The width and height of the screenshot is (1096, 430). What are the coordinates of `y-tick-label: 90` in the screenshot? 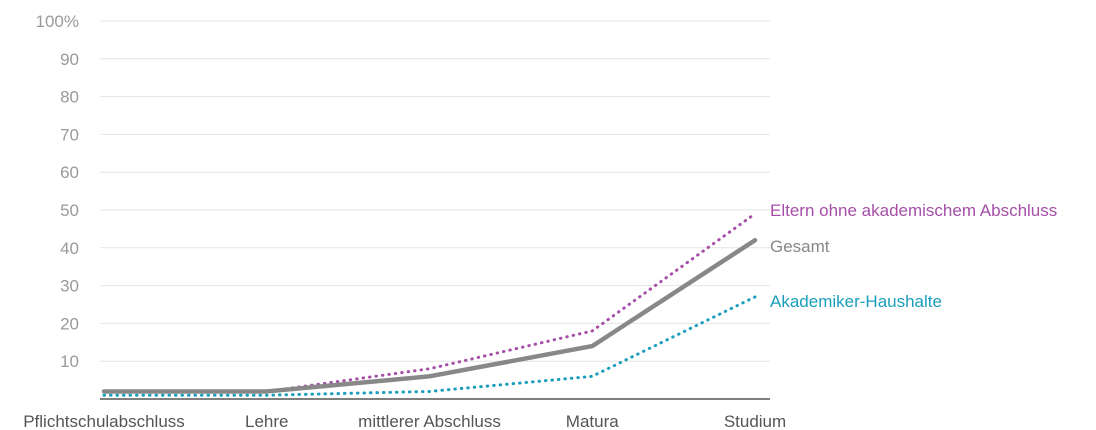 It's located at (69, 59).